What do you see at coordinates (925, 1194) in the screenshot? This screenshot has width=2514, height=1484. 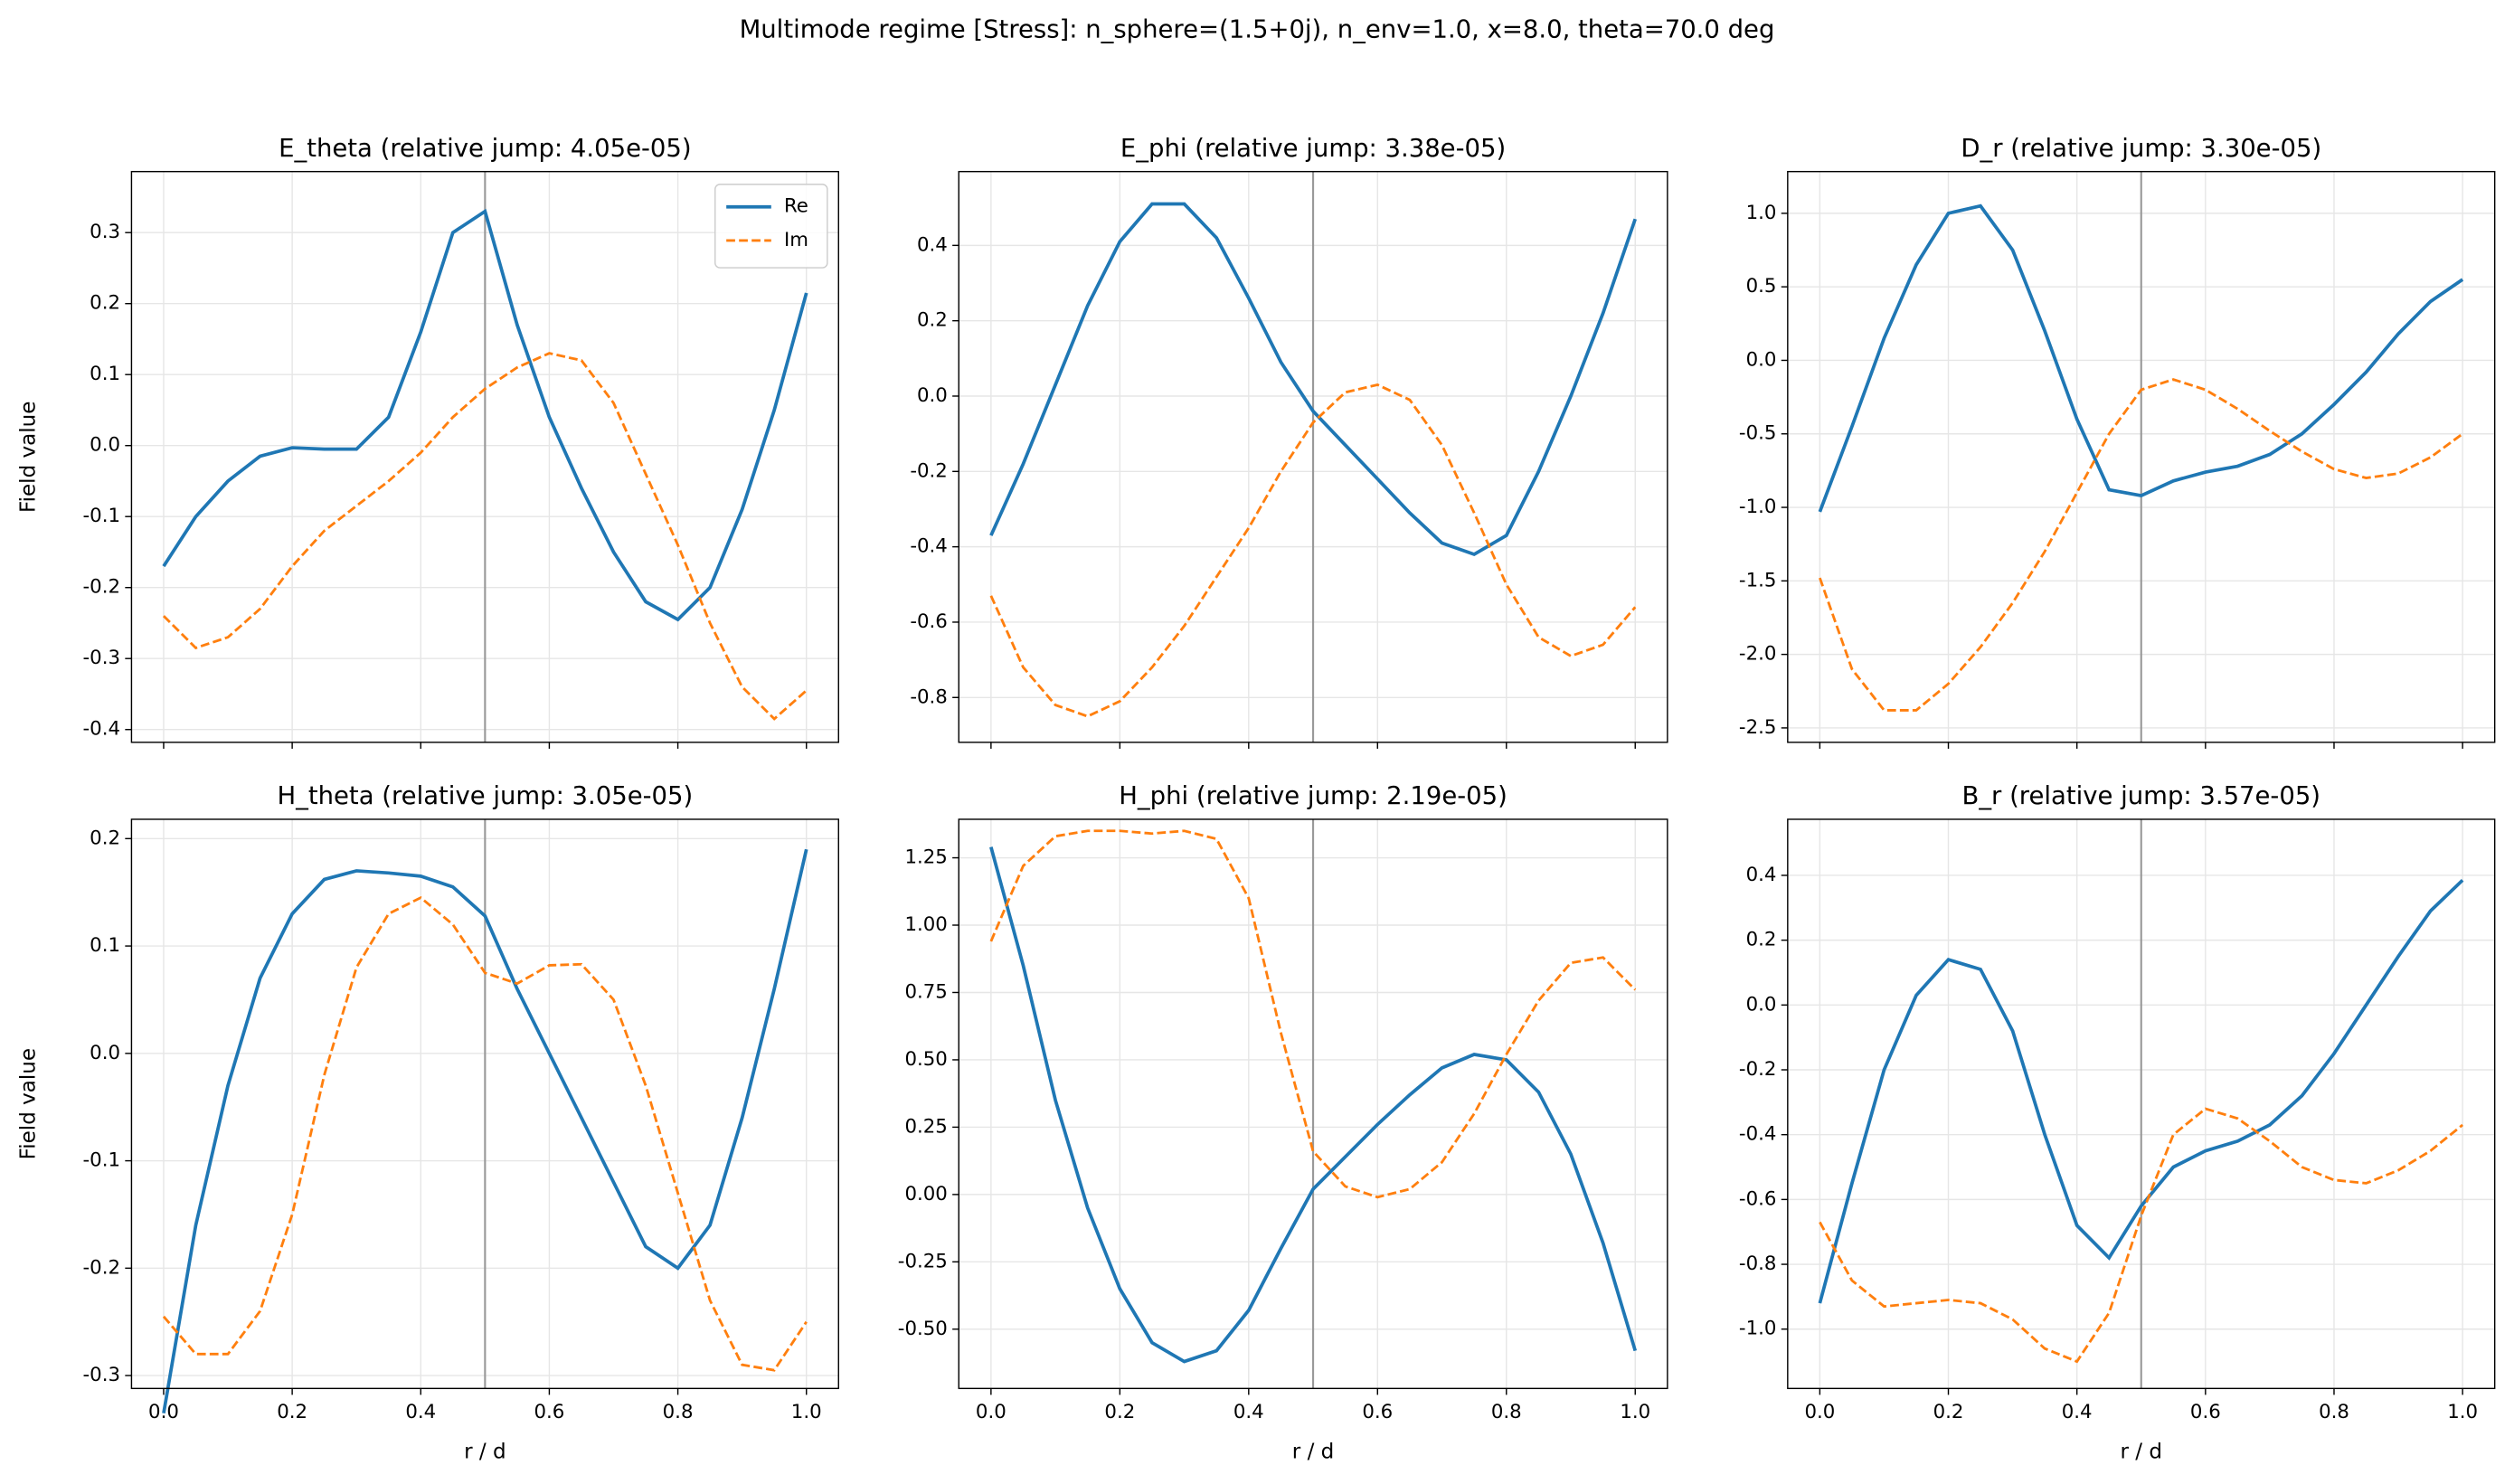 I see `y-tick-label: 0.00` at bounding box center [925, 1194].